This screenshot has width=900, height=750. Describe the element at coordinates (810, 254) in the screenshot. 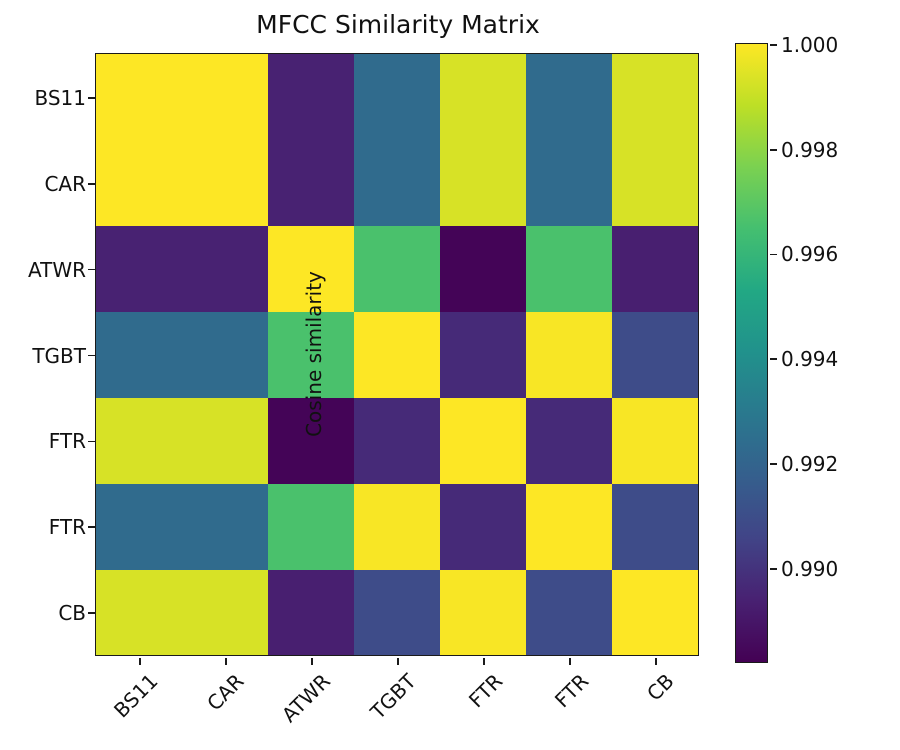

I see `colorbar-tick-label: 0.996` at that location.